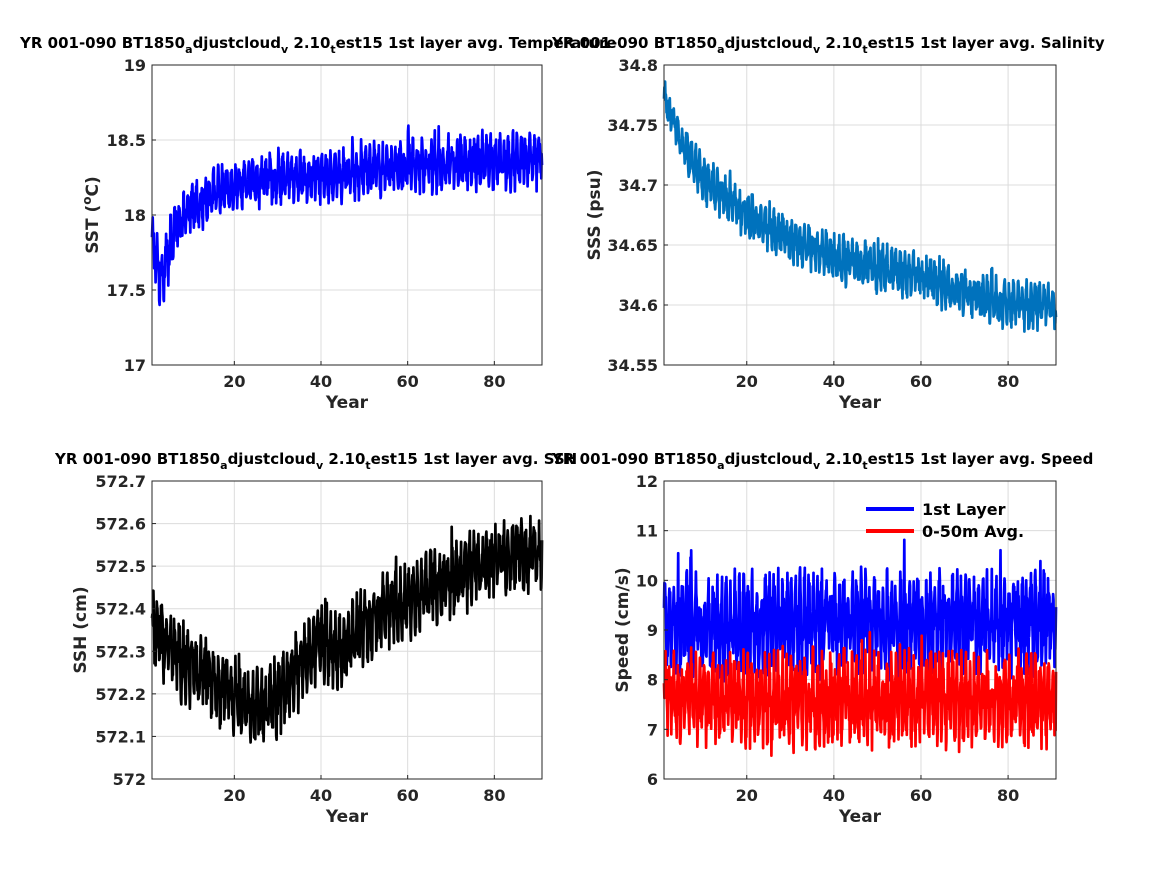 The width and height of the screenshot is (1167, 875). Describe the element at coordinates (638, 185) in the screenshot. I see `y-tick-label: 34.7` at that location.